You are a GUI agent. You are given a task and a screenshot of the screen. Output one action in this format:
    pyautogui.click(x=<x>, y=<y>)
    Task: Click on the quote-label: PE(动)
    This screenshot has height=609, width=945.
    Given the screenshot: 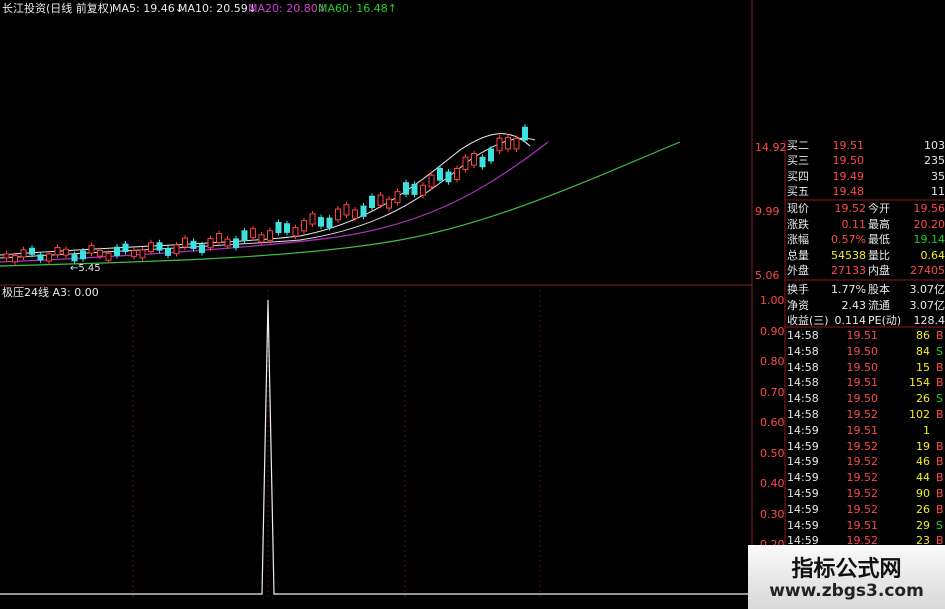 What is the action you would take?
    pyautogui.click(x=885, y=321)
    